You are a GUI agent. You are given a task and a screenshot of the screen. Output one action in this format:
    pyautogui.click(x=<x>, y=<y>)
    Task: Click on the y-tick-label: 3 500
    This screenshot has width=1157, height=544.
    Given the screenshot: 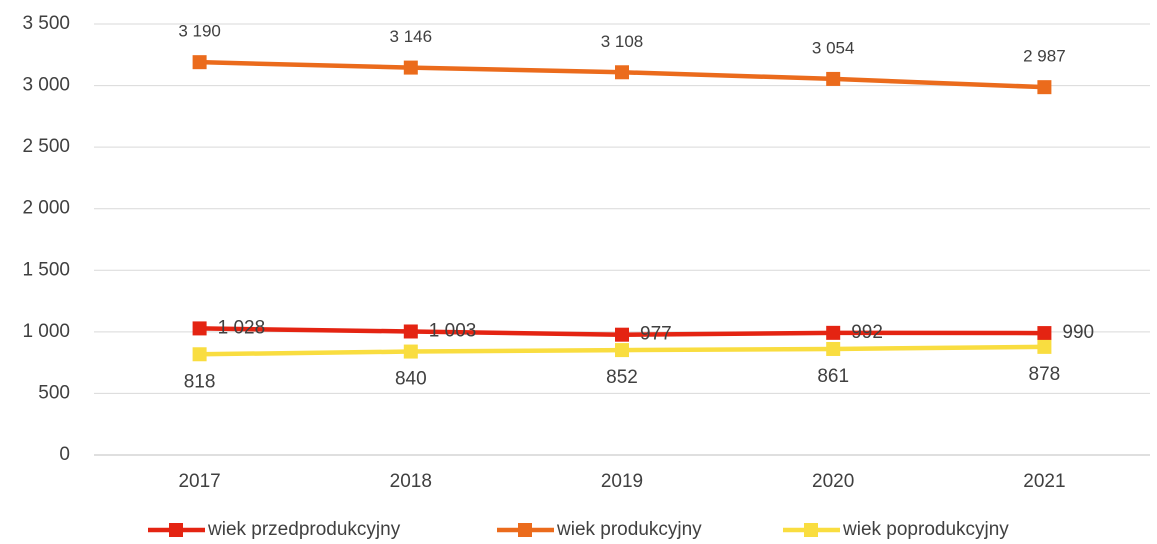 What is the action you would take?
    pyautogui.click(x=46, y=23)
    